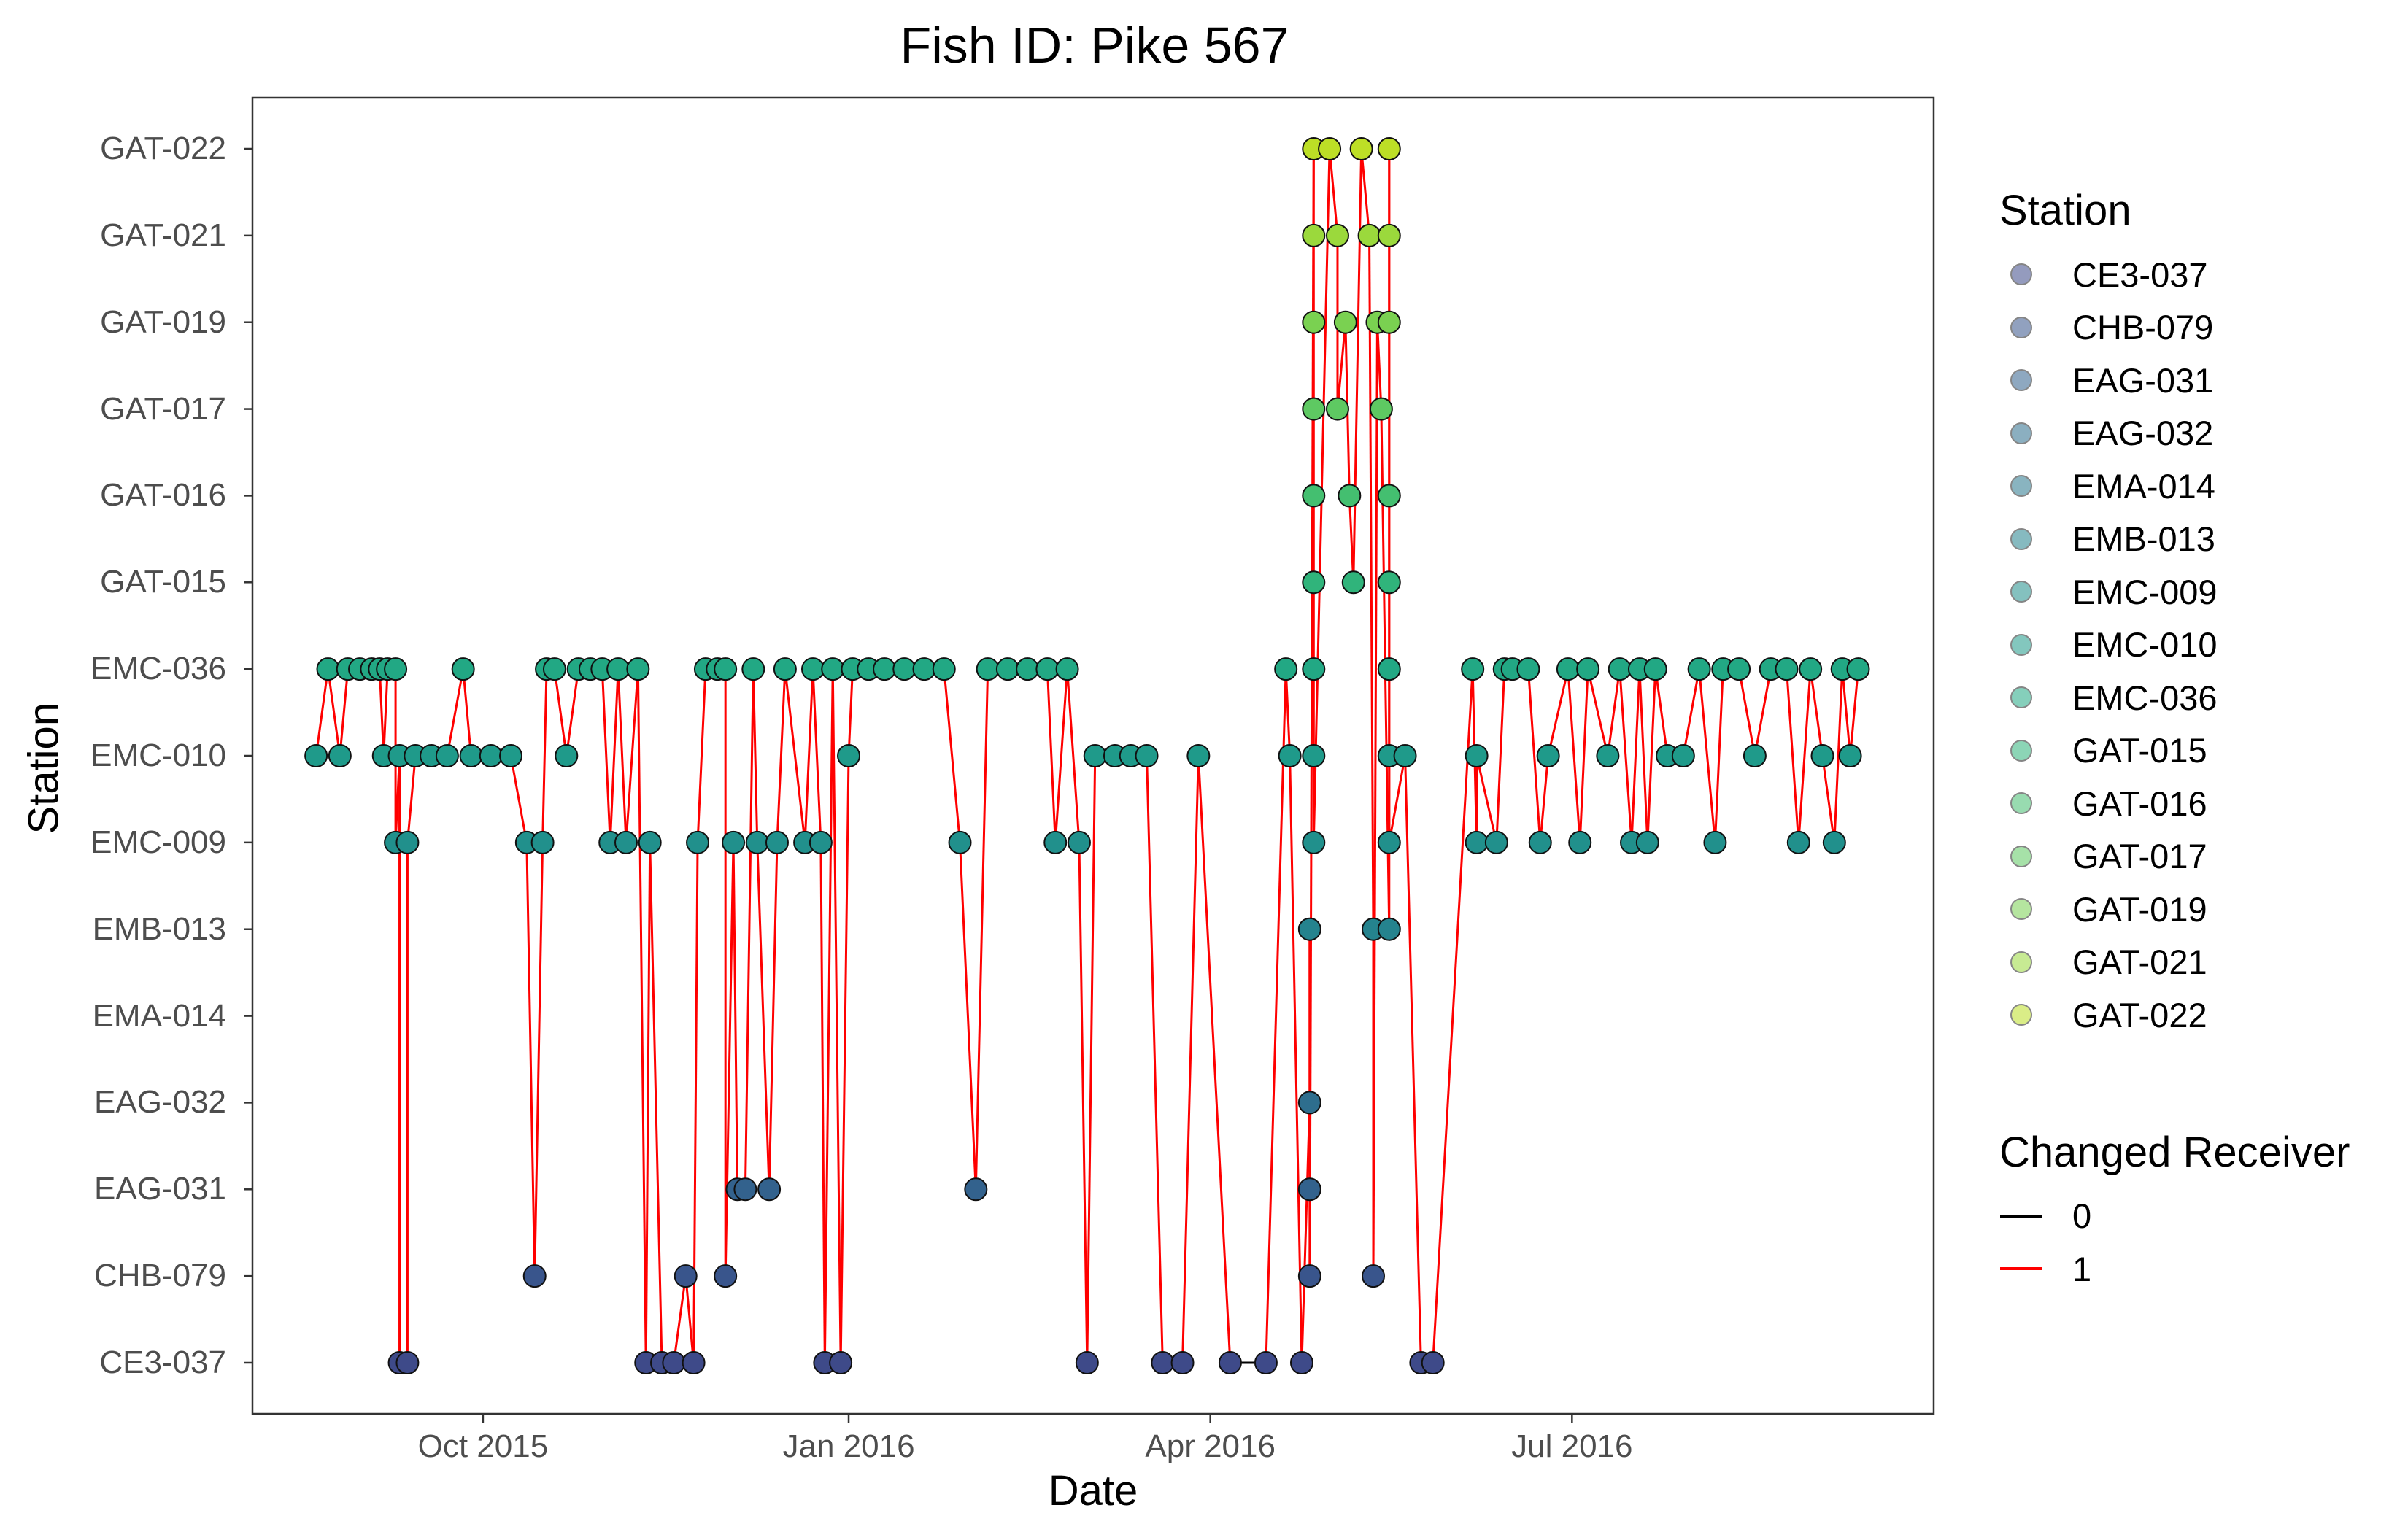 The image size is (2408, 1532). Describe the element at coordinates (2143, 486) in the screenshot. I see `legend-label: EMA-014` at that location.